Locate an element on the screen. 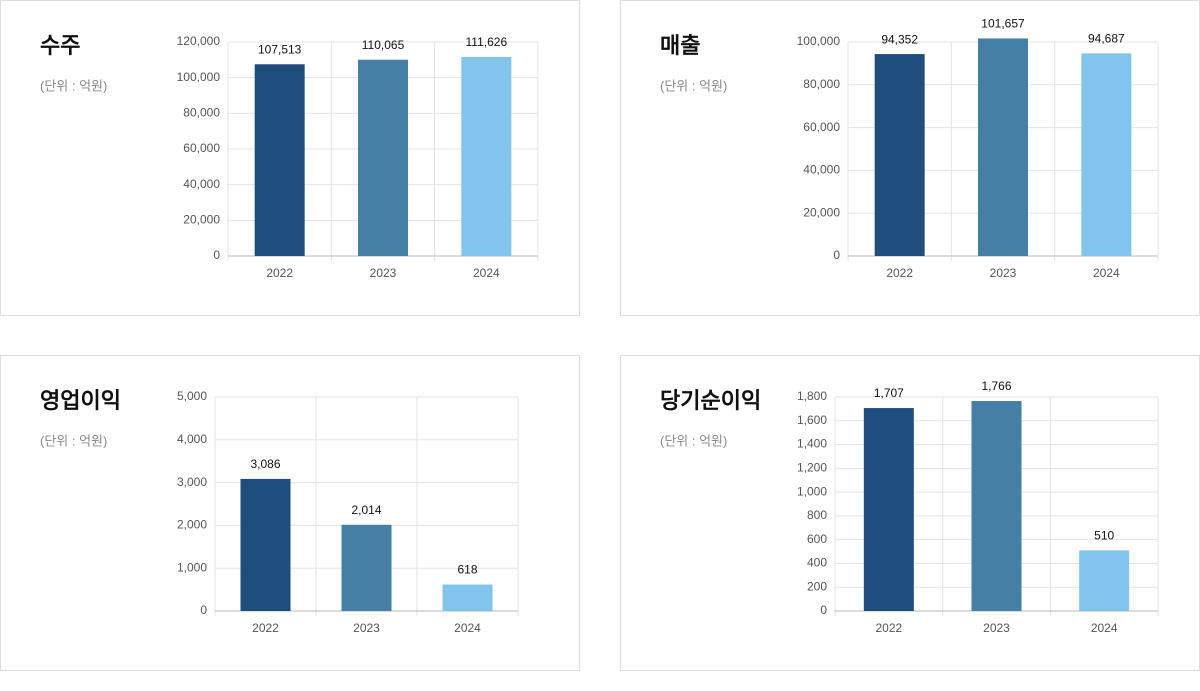 This screenshot has width=1200, height=691. value-label: 94,352 is located at coordinates (899, 39).